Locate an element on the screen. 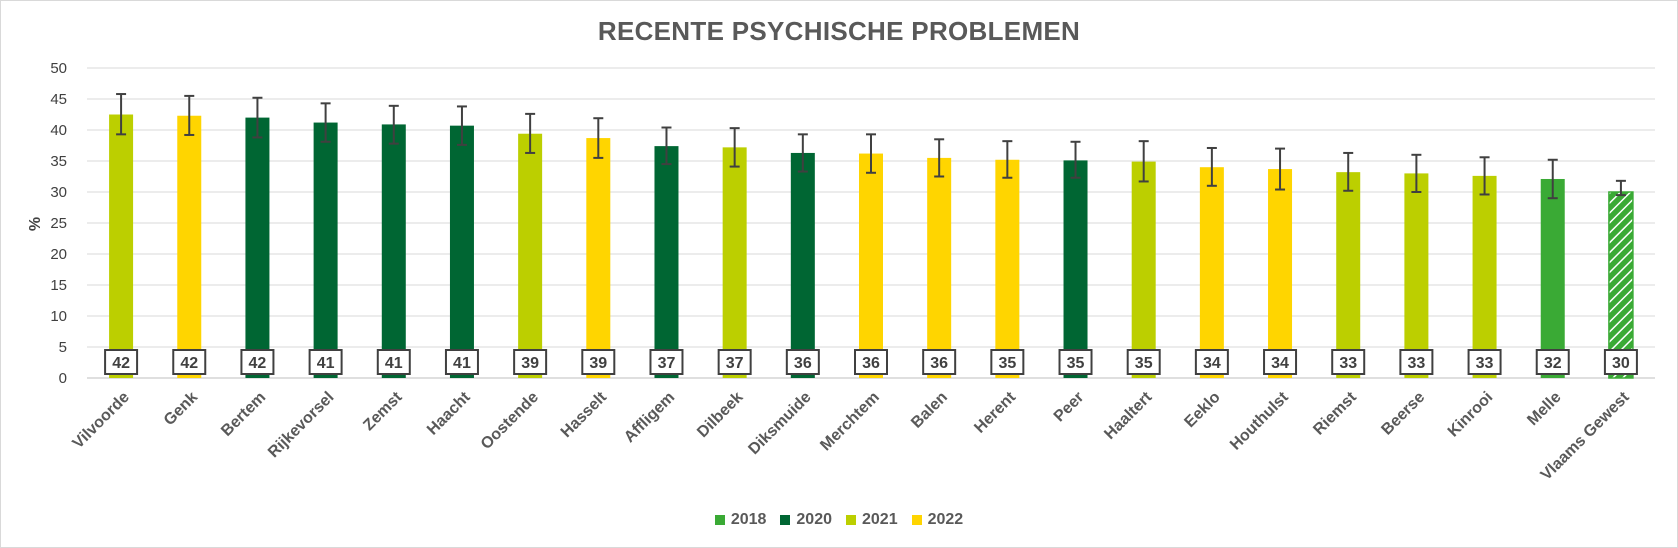 This screenshot has width=1678, height=548. legend-label: 2020 is located at coordinates (814, 519).